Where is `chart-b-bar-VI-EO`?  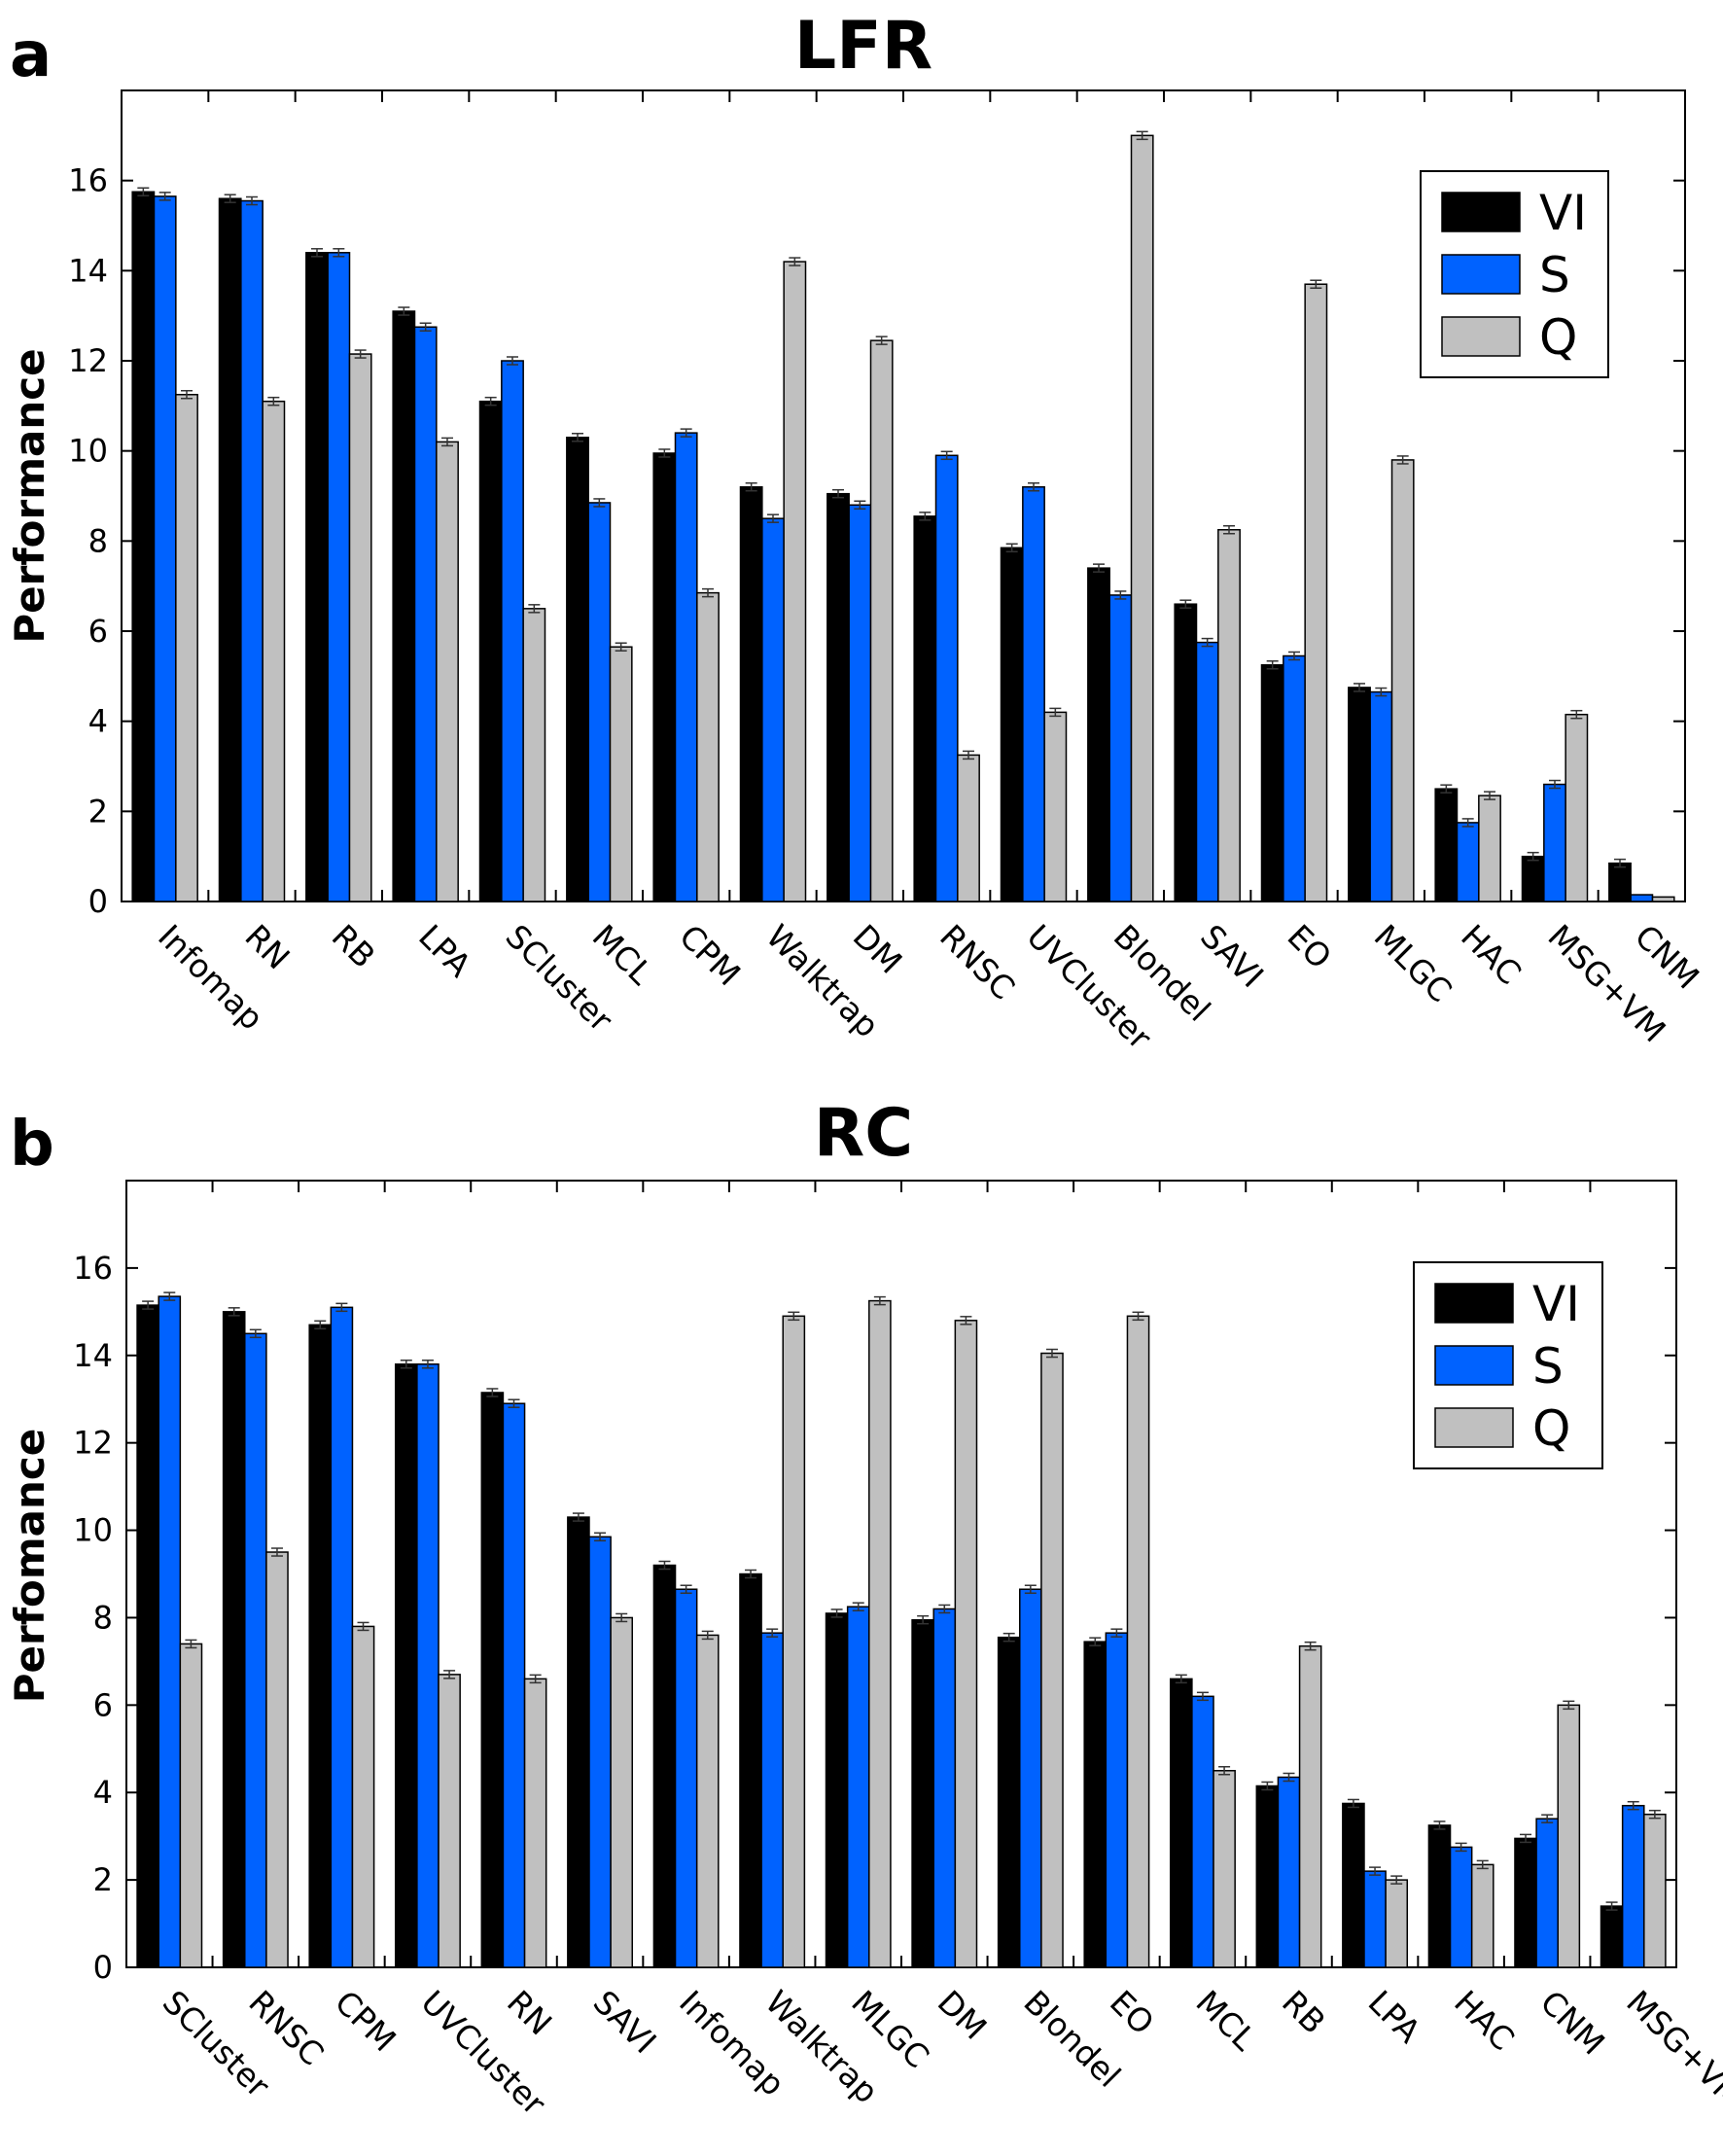
chart-b-bar-VI-EO is located at coordinates (1095, 1804).